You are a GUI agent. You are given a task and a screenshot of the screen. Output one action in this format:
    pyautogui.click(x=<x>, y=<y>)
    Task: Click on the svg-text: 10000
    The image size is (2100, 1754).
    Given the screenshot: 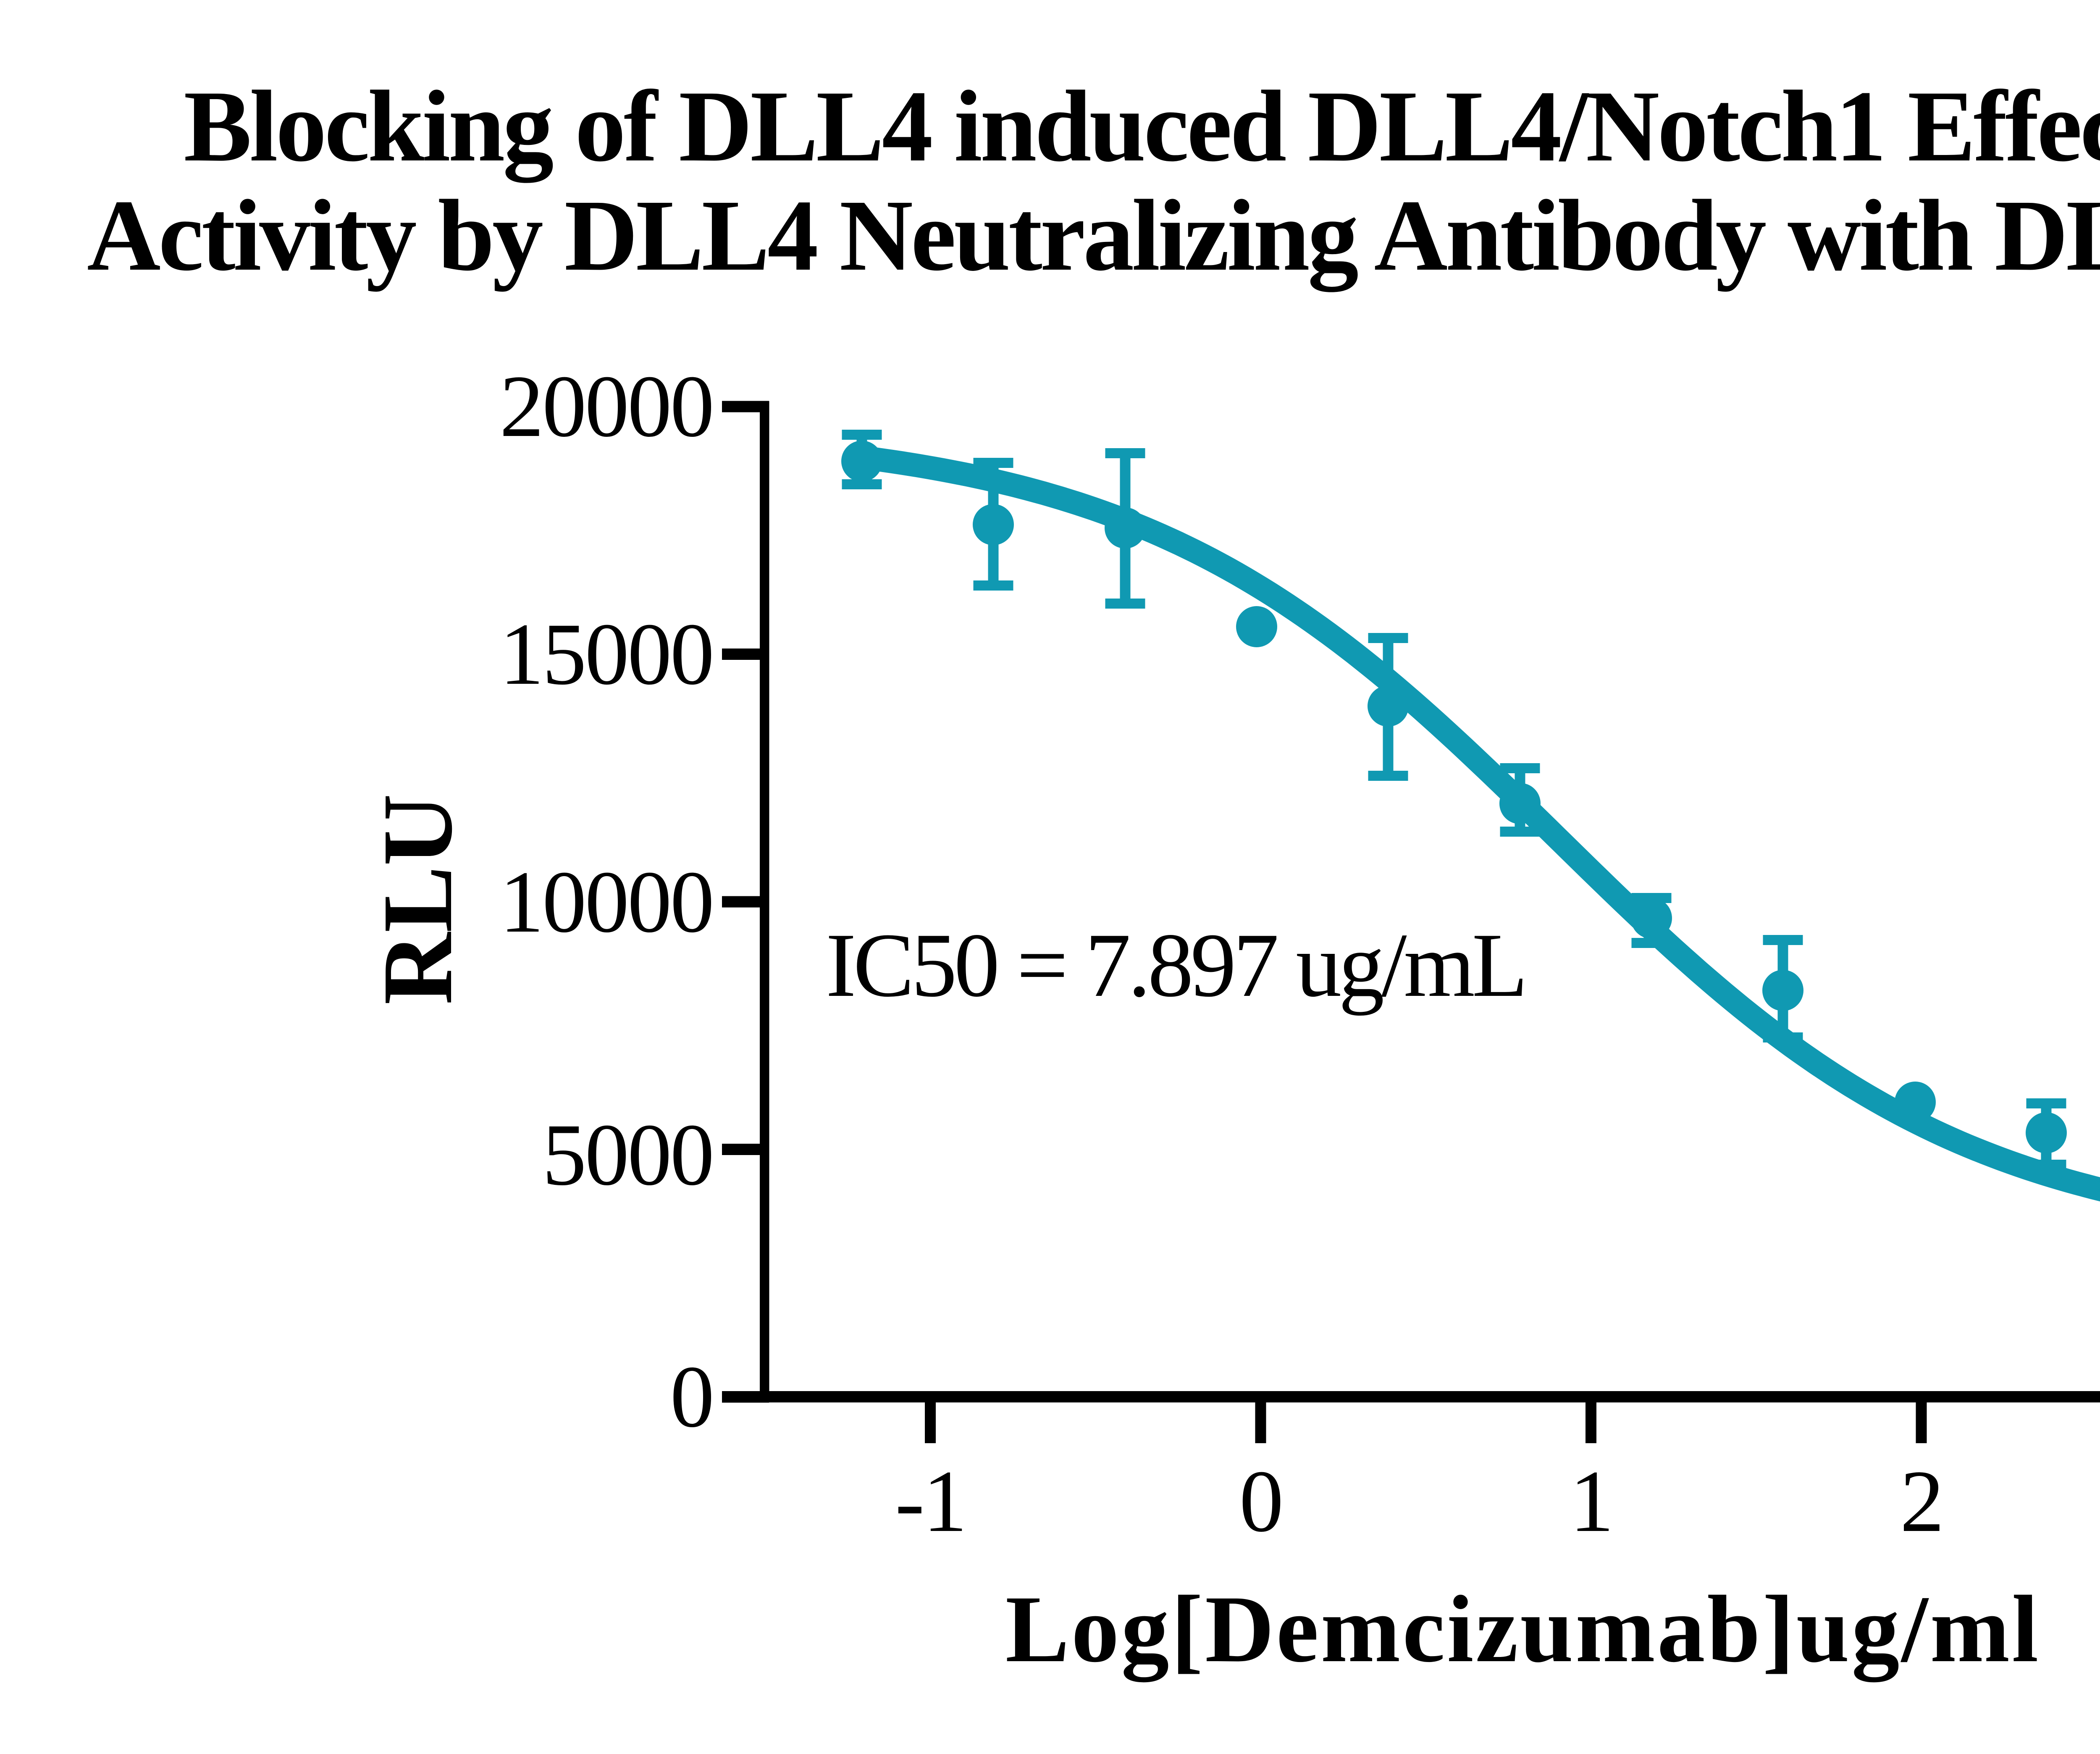 What is the action you would take?
    pyautogui.click(x=606, y=902)
    